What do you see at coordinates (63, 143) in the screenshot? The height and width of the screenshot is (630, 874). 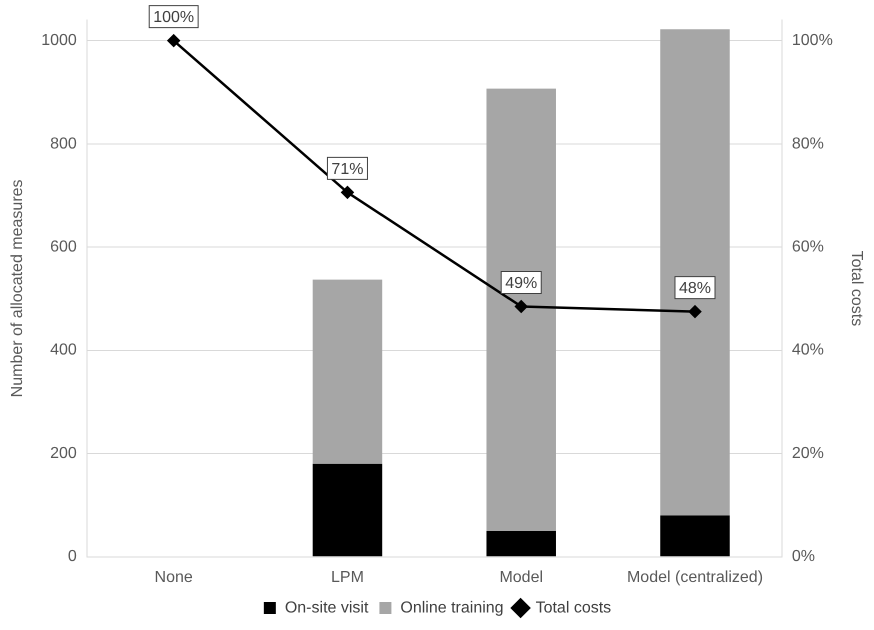 I see `y-tick-label: 800` at bounding box center [63, 143].